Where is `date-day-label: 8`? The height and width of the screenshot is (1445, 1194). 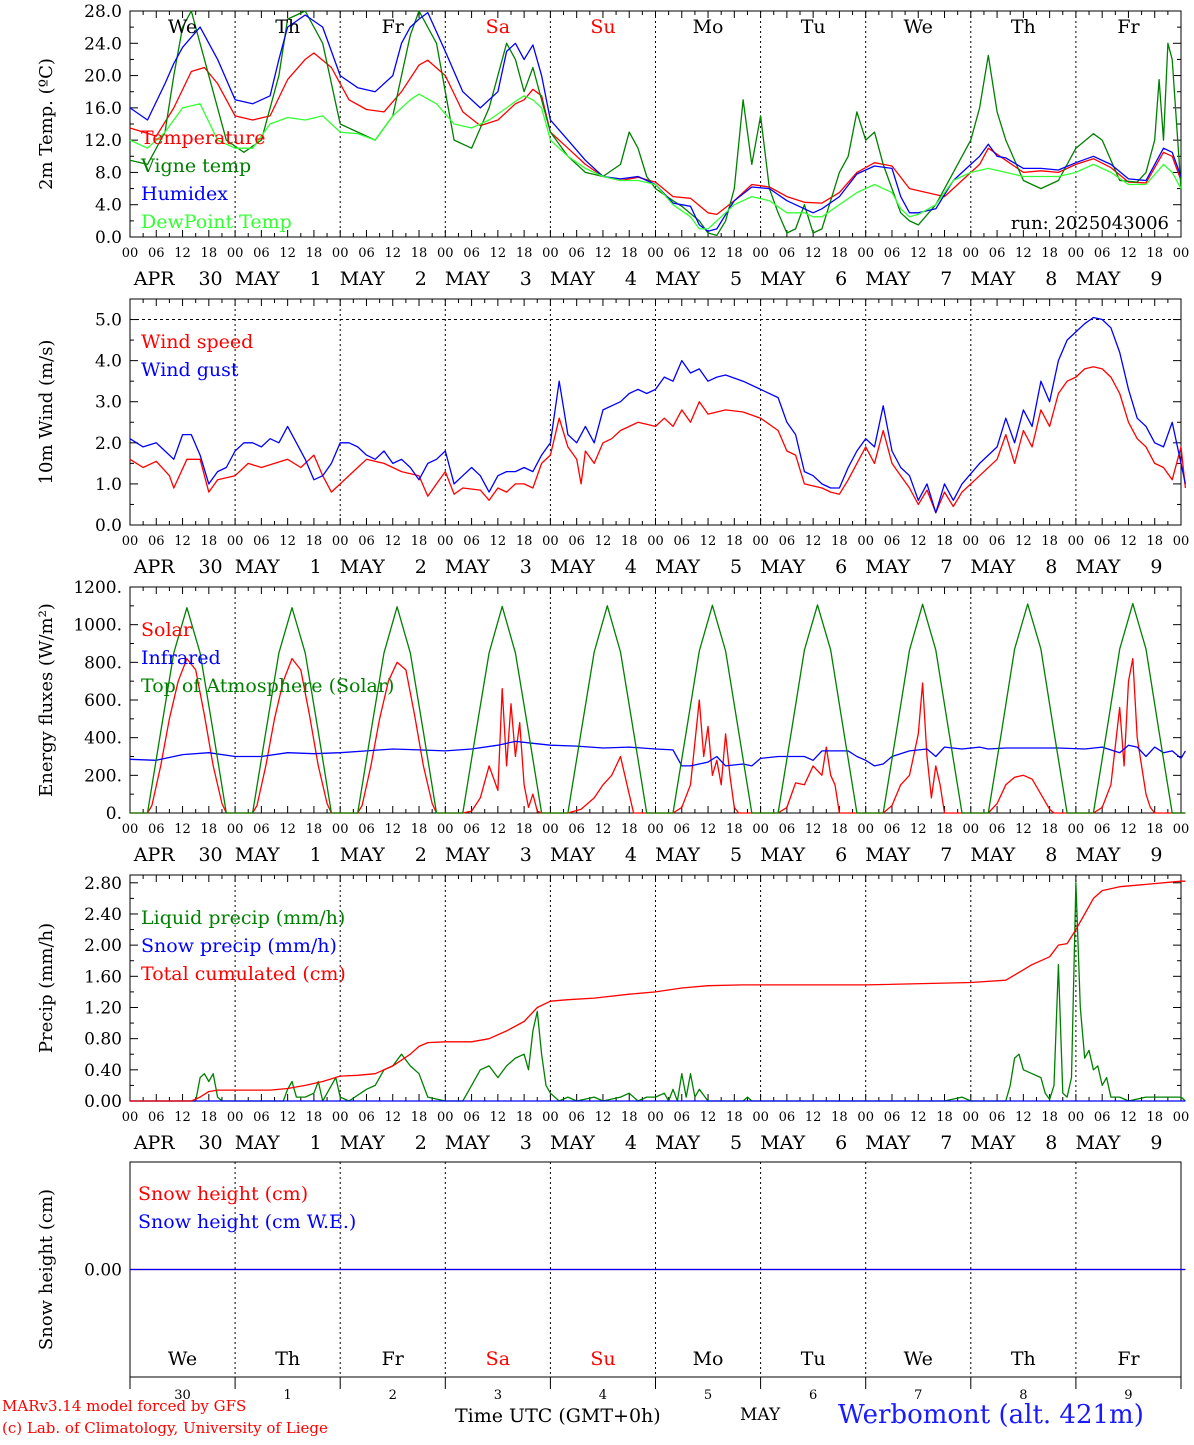
date-day-label: 8 is located at coordinates (1051, 567).